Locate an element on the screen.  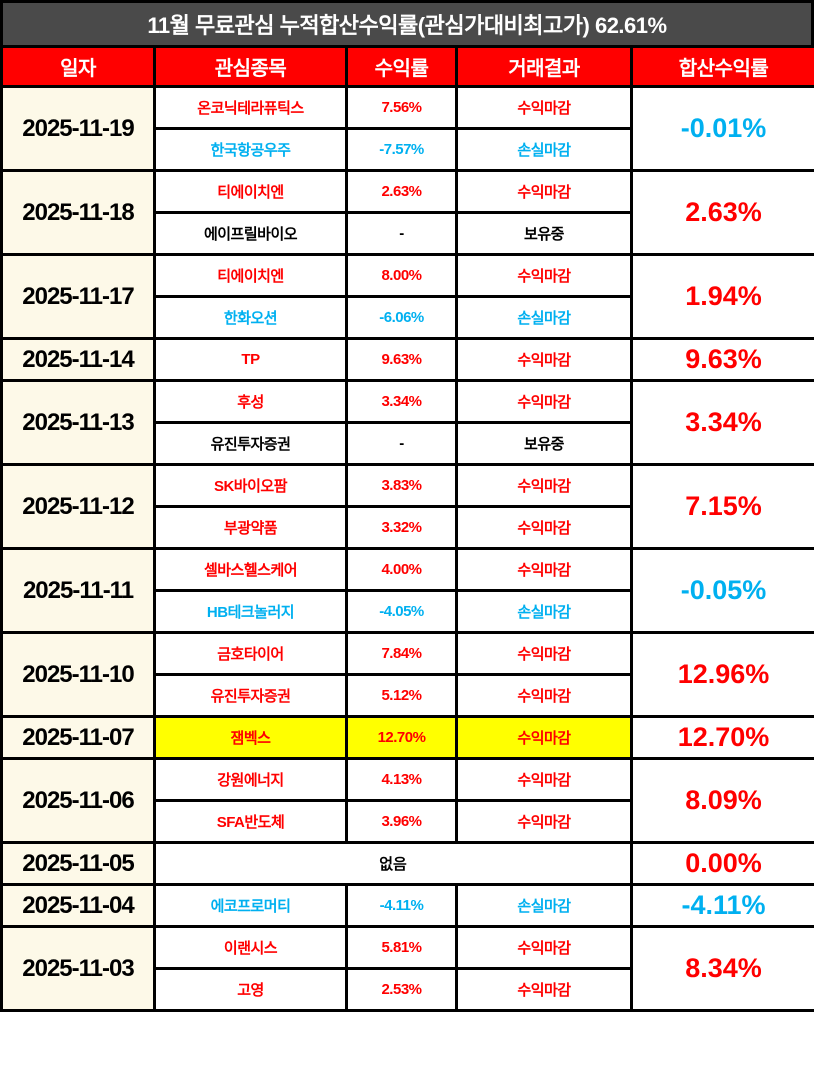
table-row: HB테크놀러지 -4.05% 손실마감 is located at coordinates (408, 611).